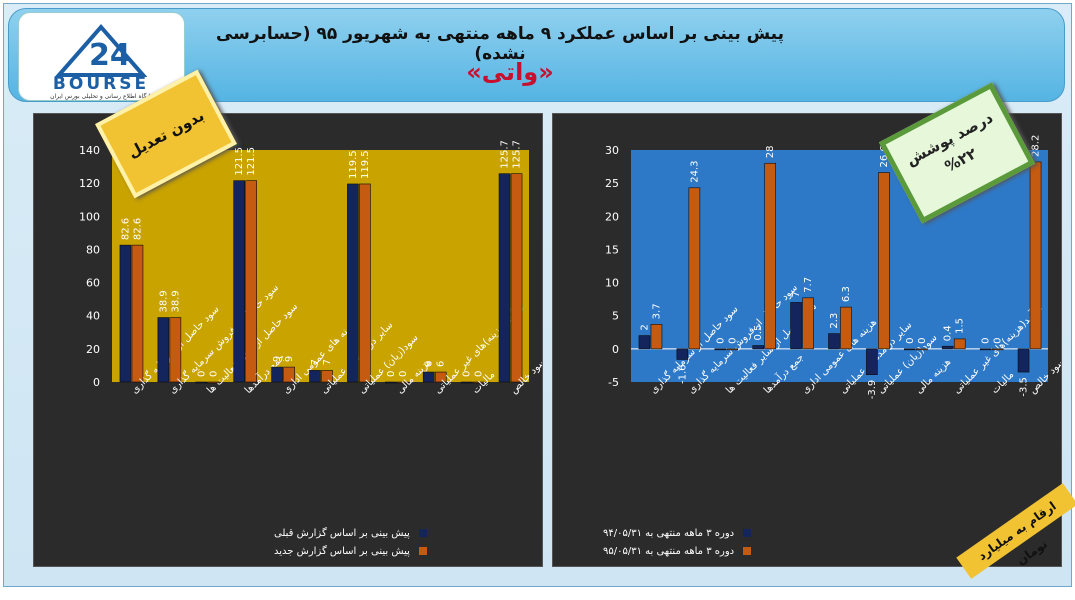  Describe the element at coordinates (884, 156) in the screenshot. I see `data-label: 26.6` at that location.